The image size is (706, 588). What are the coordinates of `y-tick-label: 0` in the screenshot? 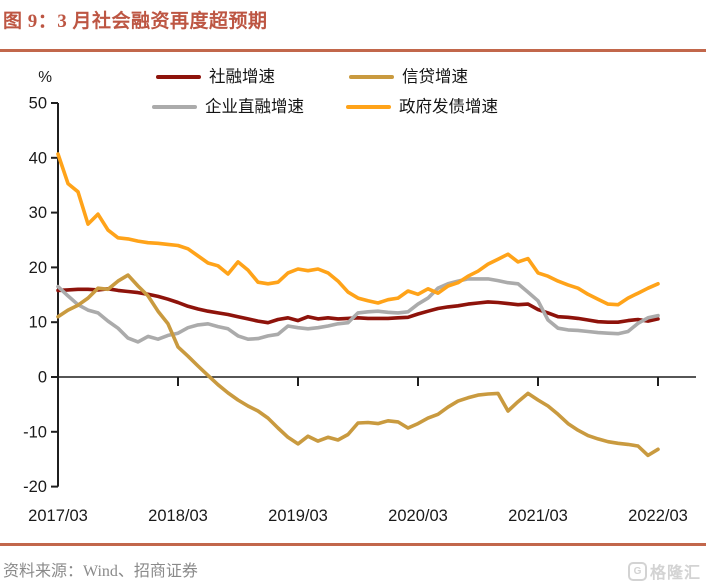 It's located at (42, 378).